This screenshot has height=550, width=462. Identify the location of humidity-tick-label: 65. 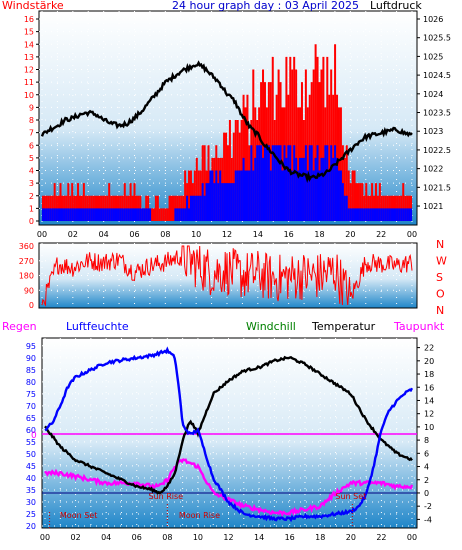
(31, 418).